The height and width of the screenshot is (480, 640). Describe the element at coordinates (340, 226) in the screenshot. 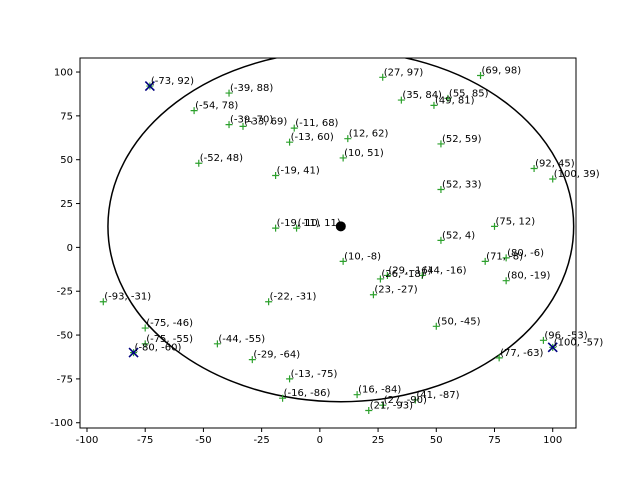

I see `center-point` at that location.